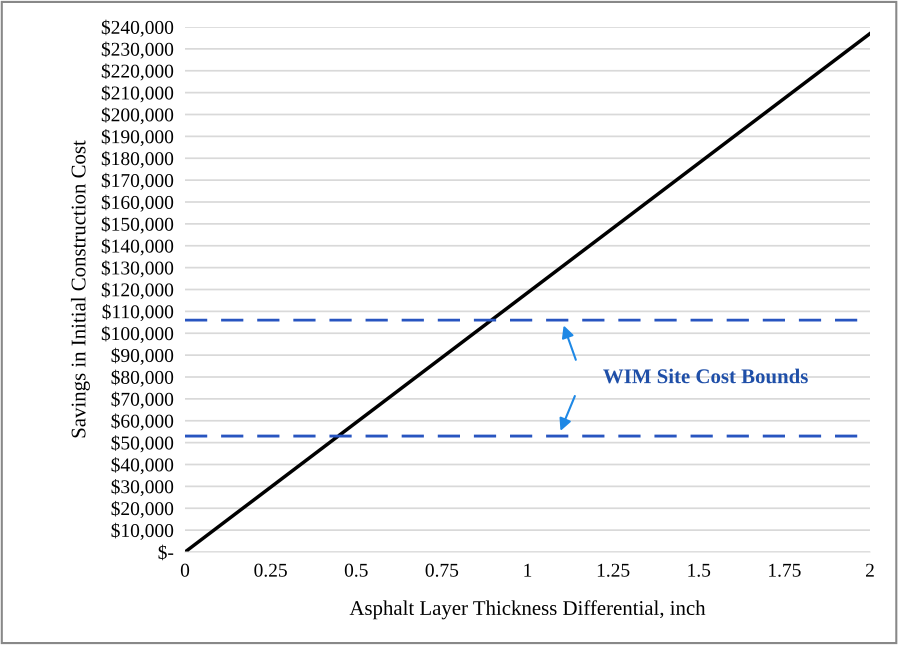  I want to click on y-tick-label: $180,000, so click(138, 159).